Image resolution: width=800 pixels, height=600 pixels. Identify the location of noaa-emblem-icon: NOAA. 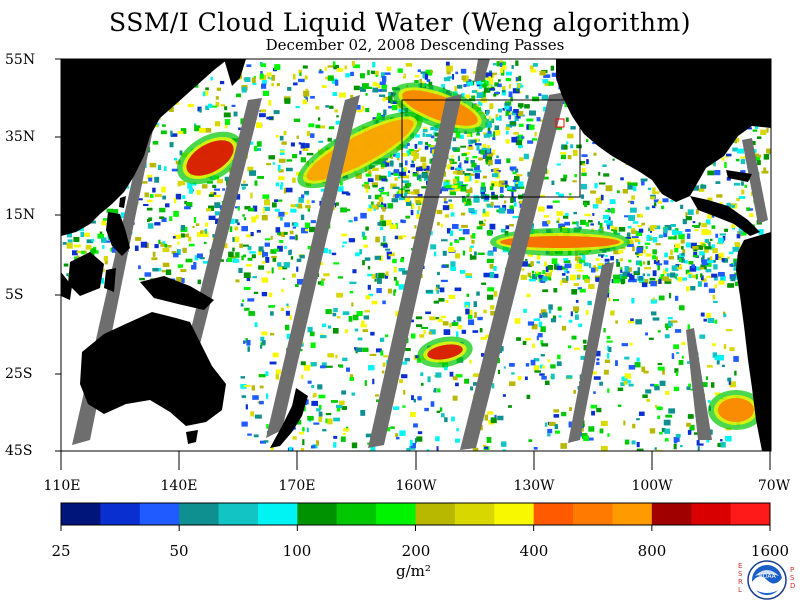
(767, 580).